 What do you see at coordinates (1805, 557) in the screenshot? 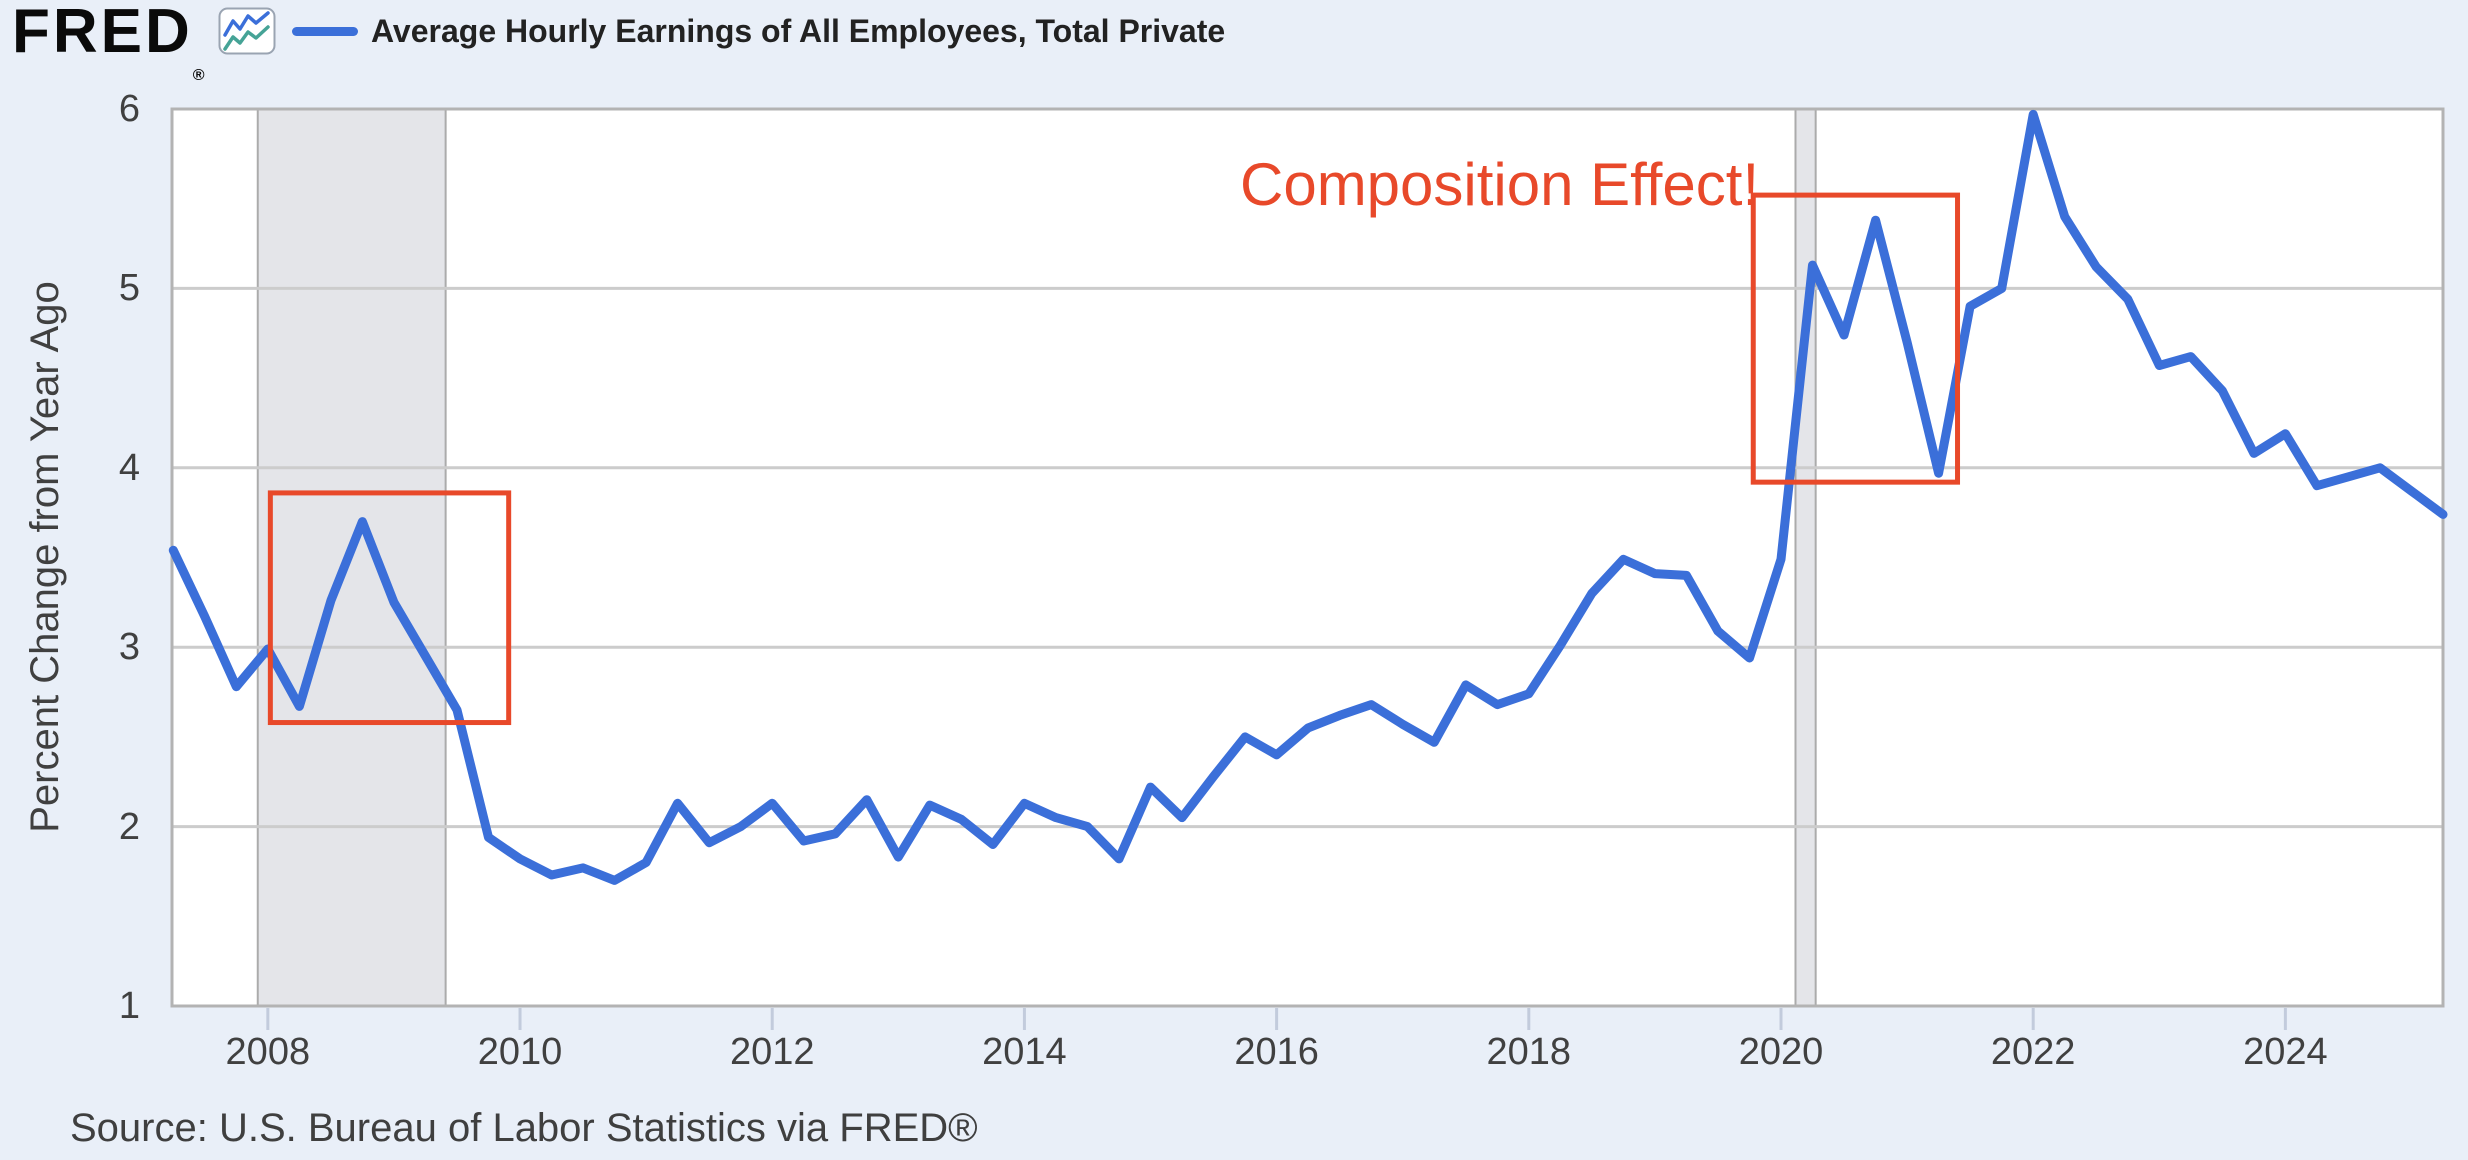
I see `recession-band` at bounding box center [1805, 557].